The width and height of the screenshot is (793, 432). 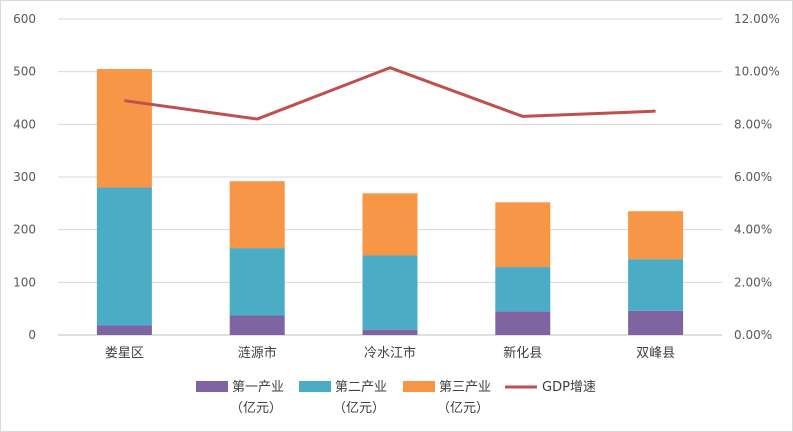 I want to click on right-tick-label: 2.00%, so click(x=753, y=282).